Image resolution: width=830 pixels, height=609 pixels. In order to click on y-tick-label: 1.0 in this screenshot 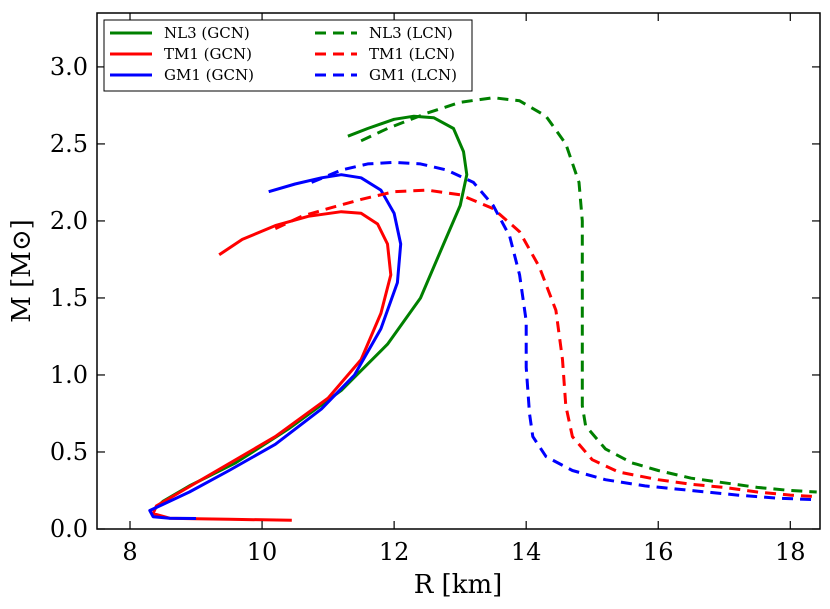, I will do `click(69, 375)`.